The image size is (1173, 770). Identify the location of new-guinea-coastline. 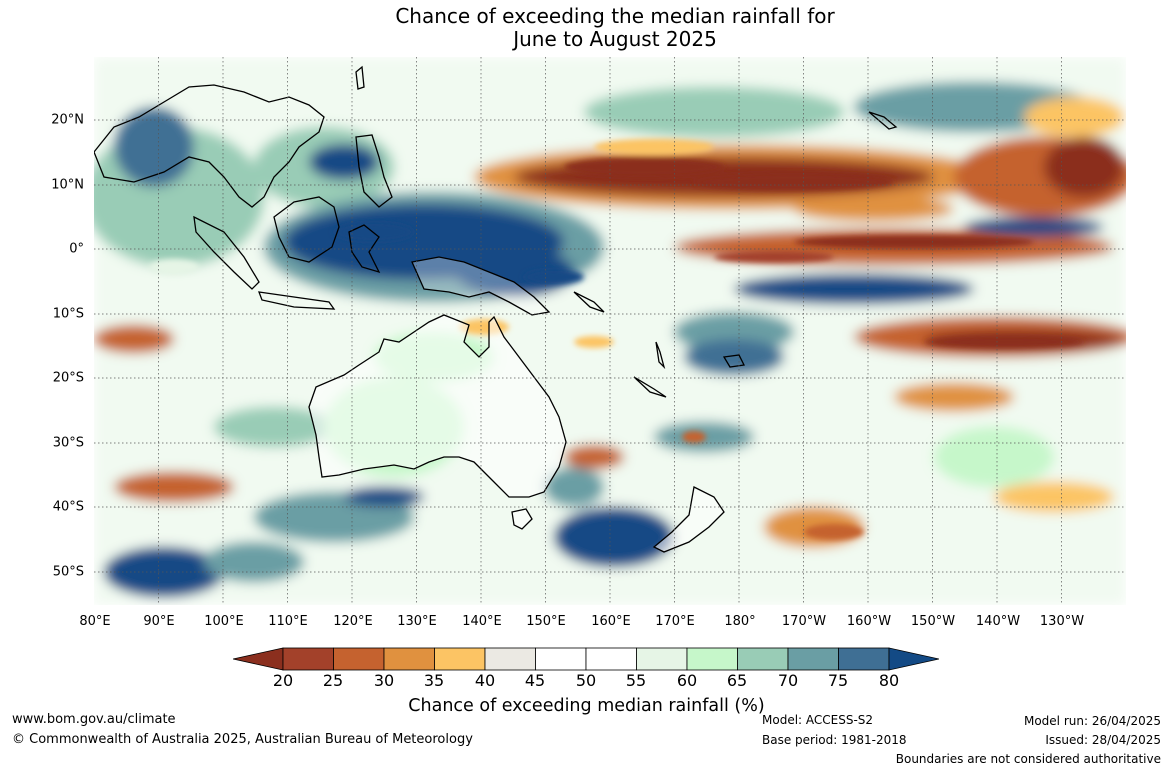
(481, 286).